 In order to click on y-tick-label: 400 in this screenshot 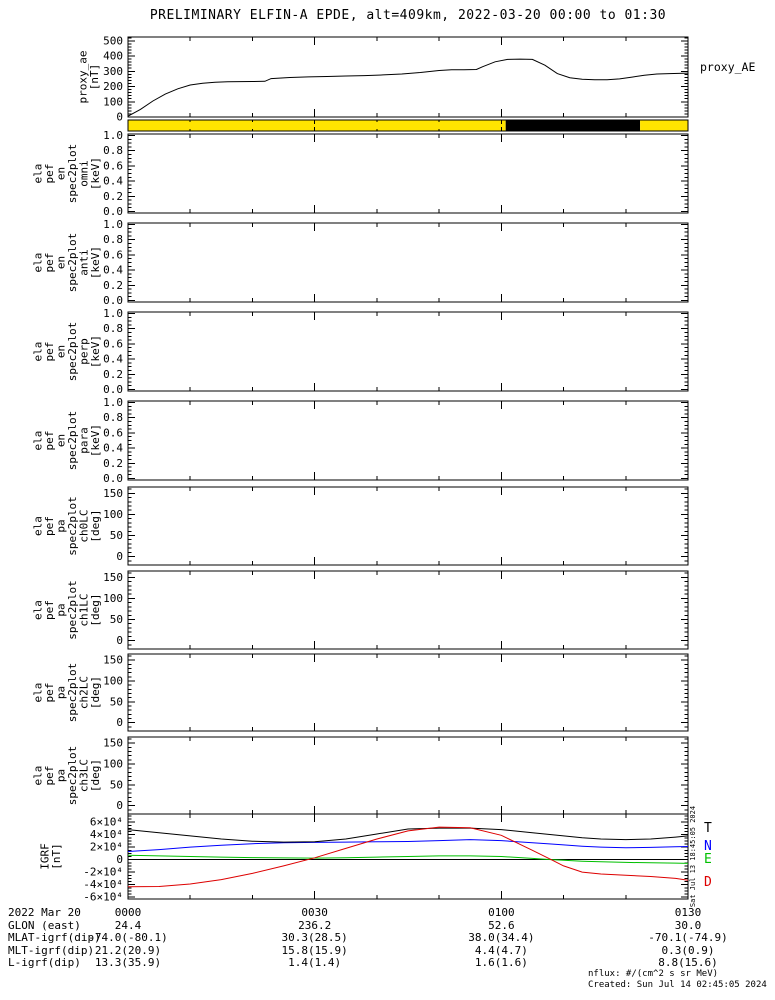, I will do `click(113, 56)`.